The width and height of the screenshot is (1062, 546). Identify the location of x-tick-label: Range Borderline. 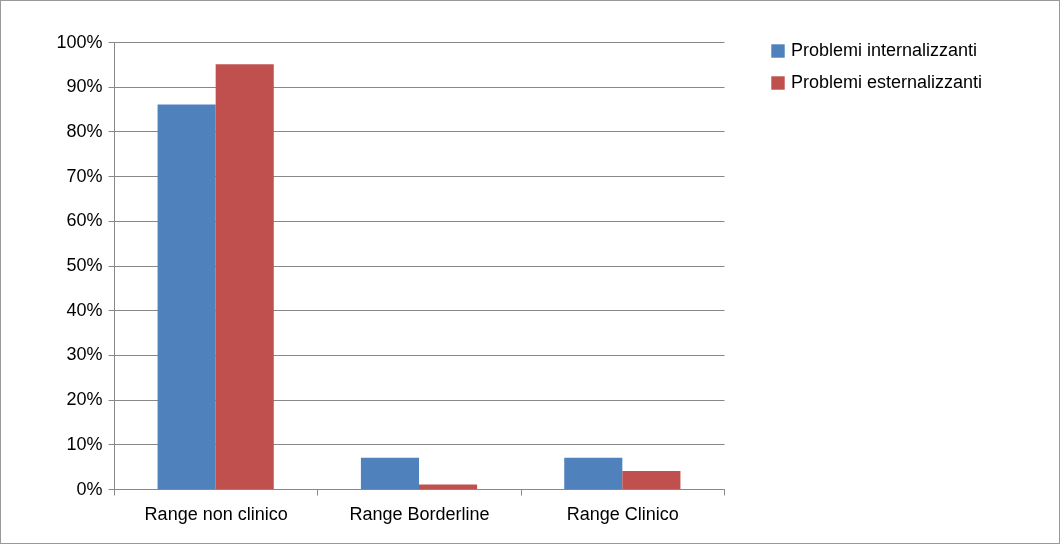
(419, 513).